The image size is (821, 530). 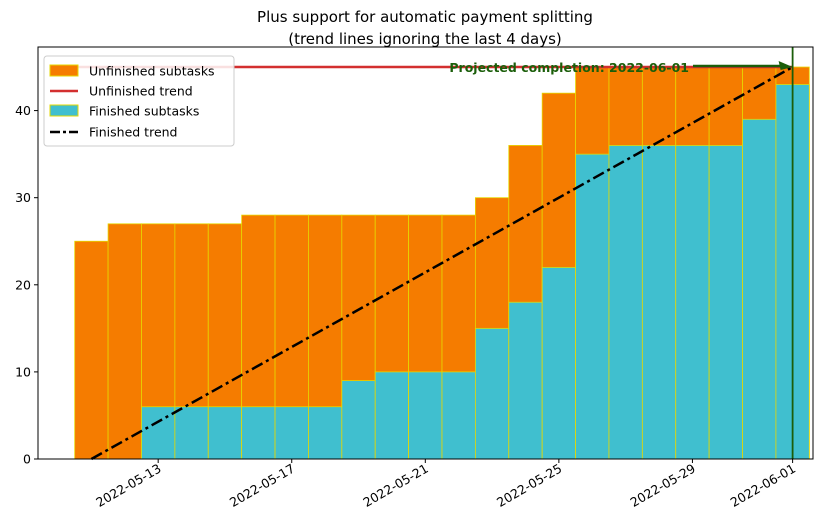 What do you see at coordinates (785, 66) in the screenshot?
I see `projection-arrow-head` at bounding box center [785, 66].